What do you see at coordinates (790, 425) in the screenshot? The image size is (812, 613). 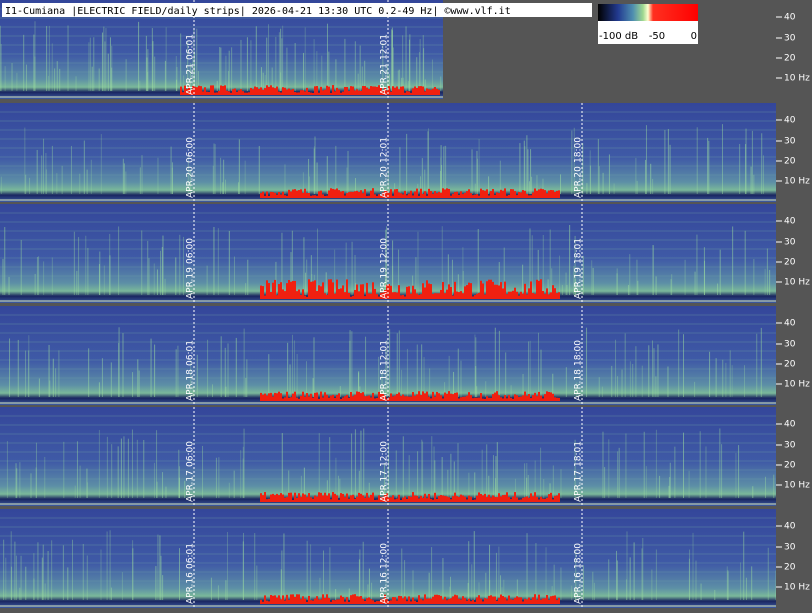 I see `freq-tick-label: 40` at bounding box center [790, 425].